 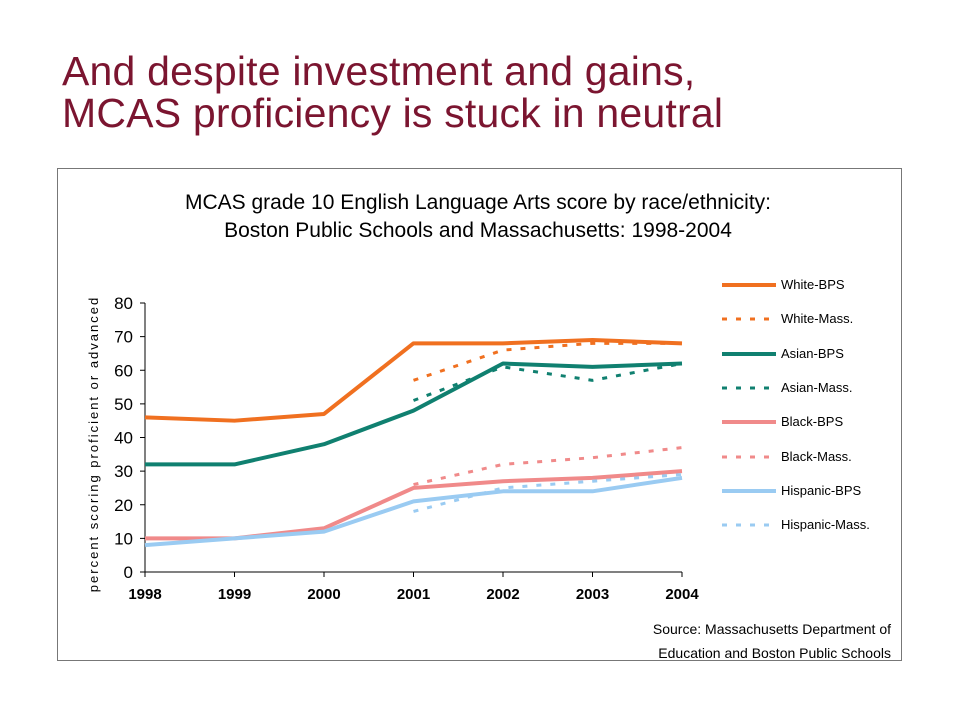 I want to click on legend-label: Black-BPS, so click(x=812, y=422).